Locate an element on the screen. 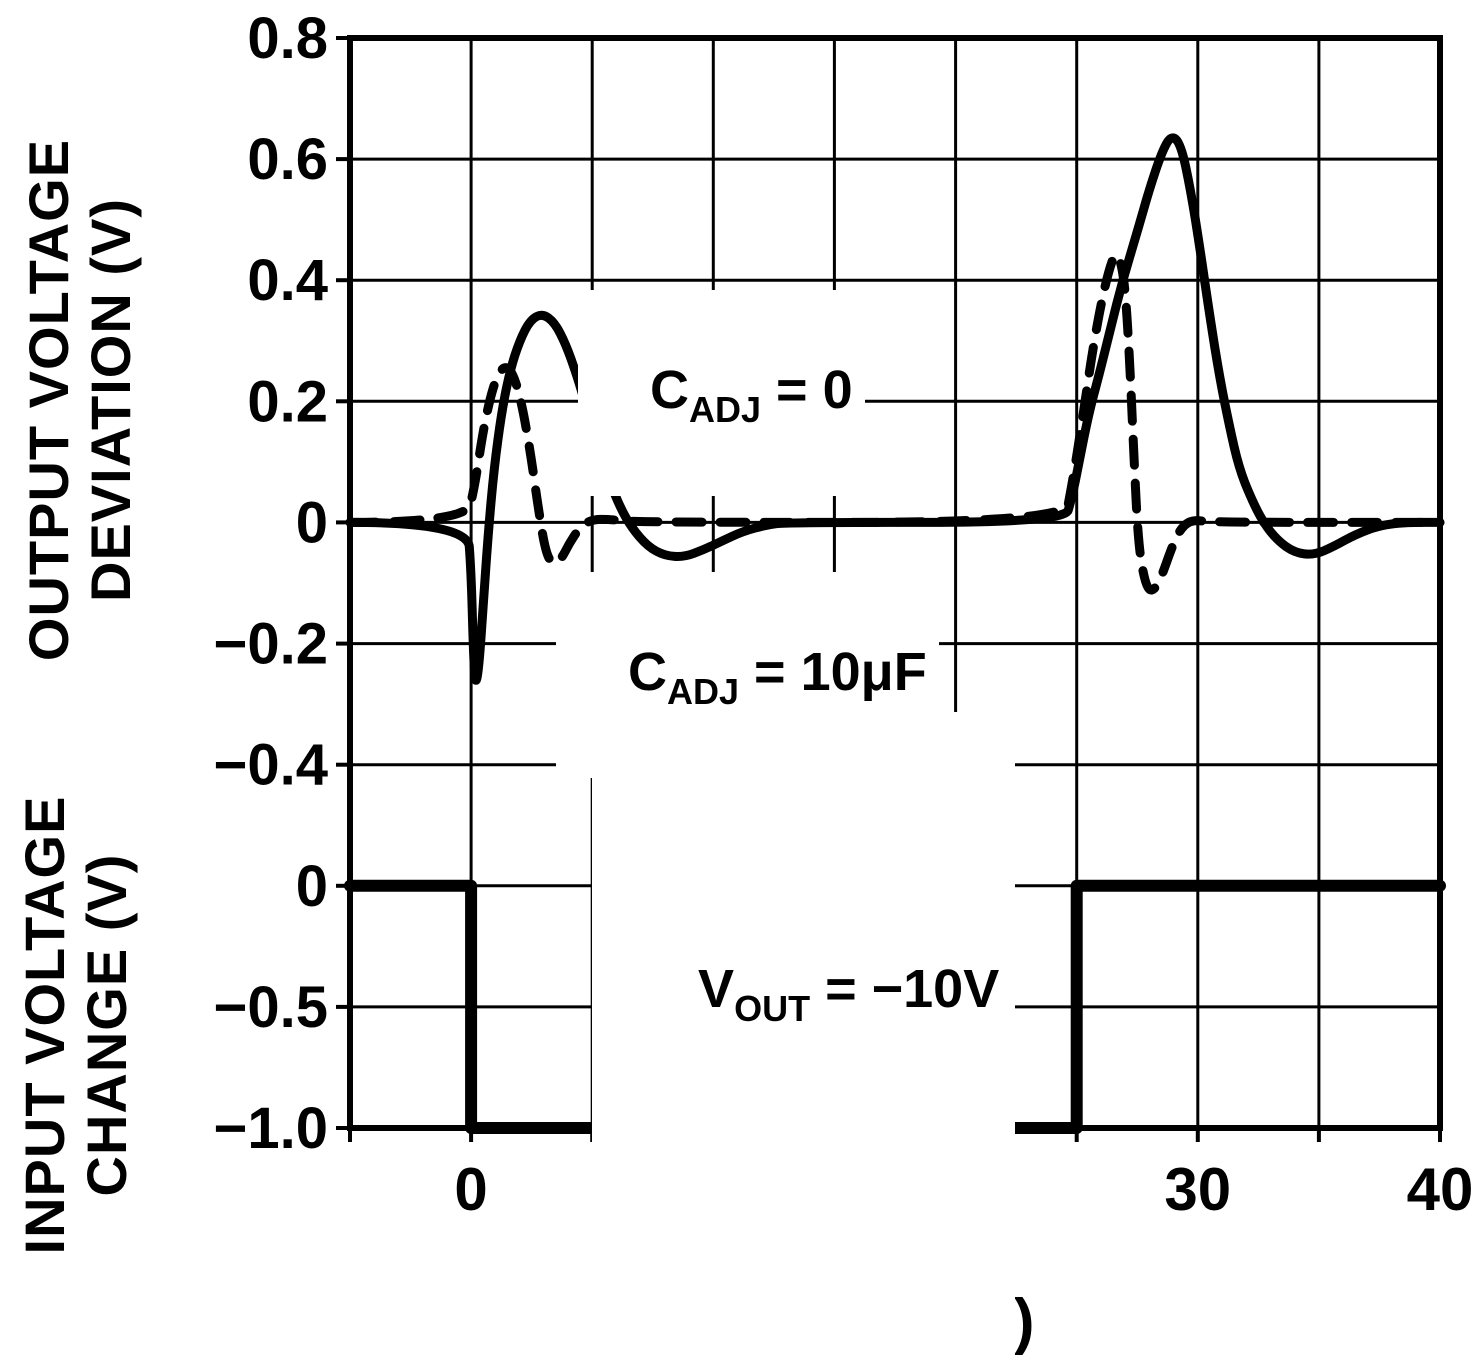 Image resolution: width=1476 pixels, height=1363 pixels. x-tick-label: 0 is located at coordinates (470, 1189).